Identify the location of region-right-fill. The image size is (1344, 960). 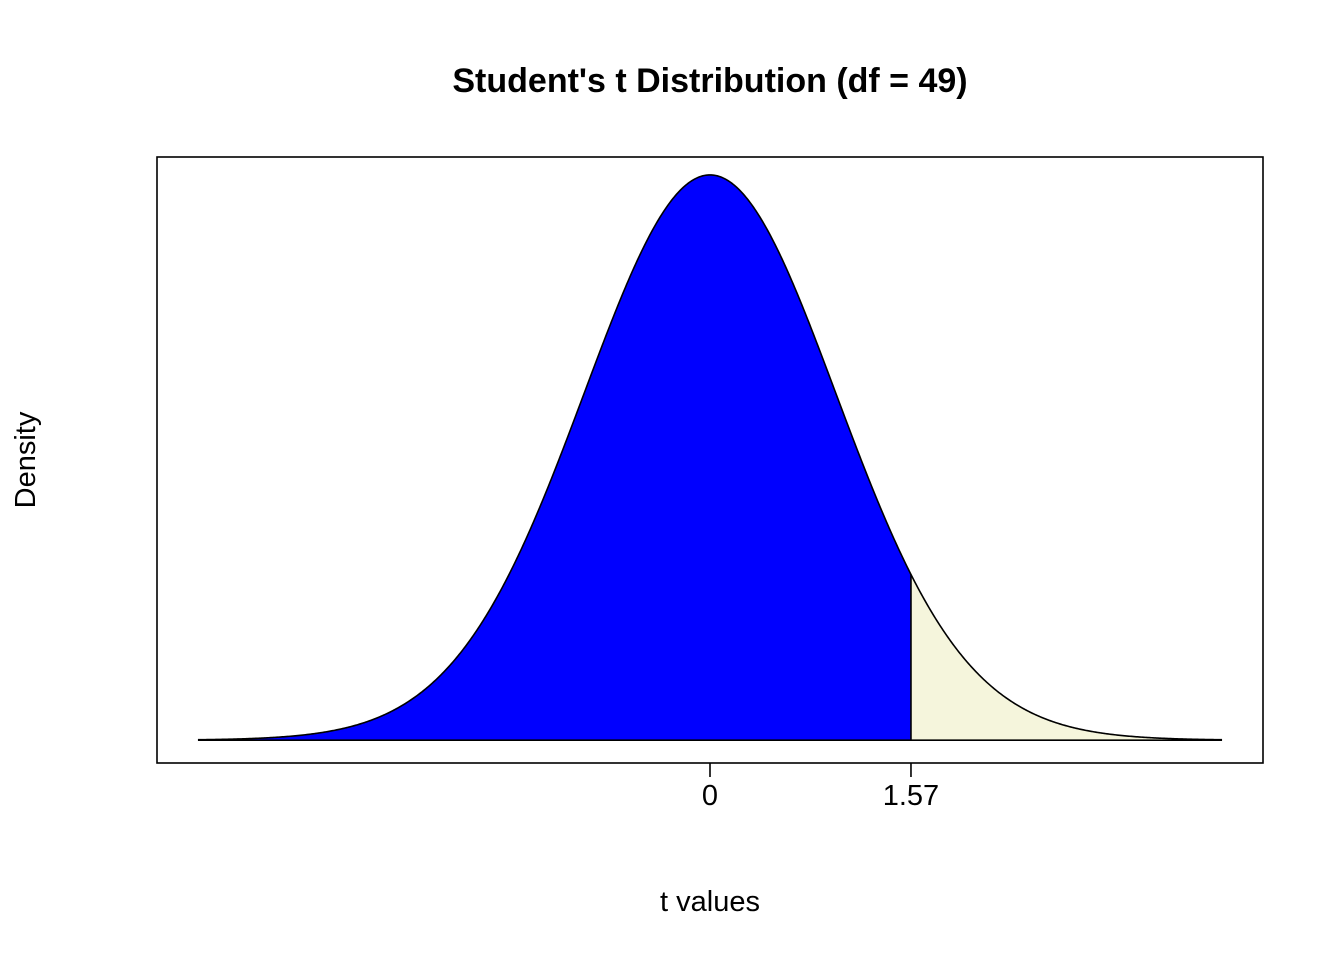
(1066, 657).